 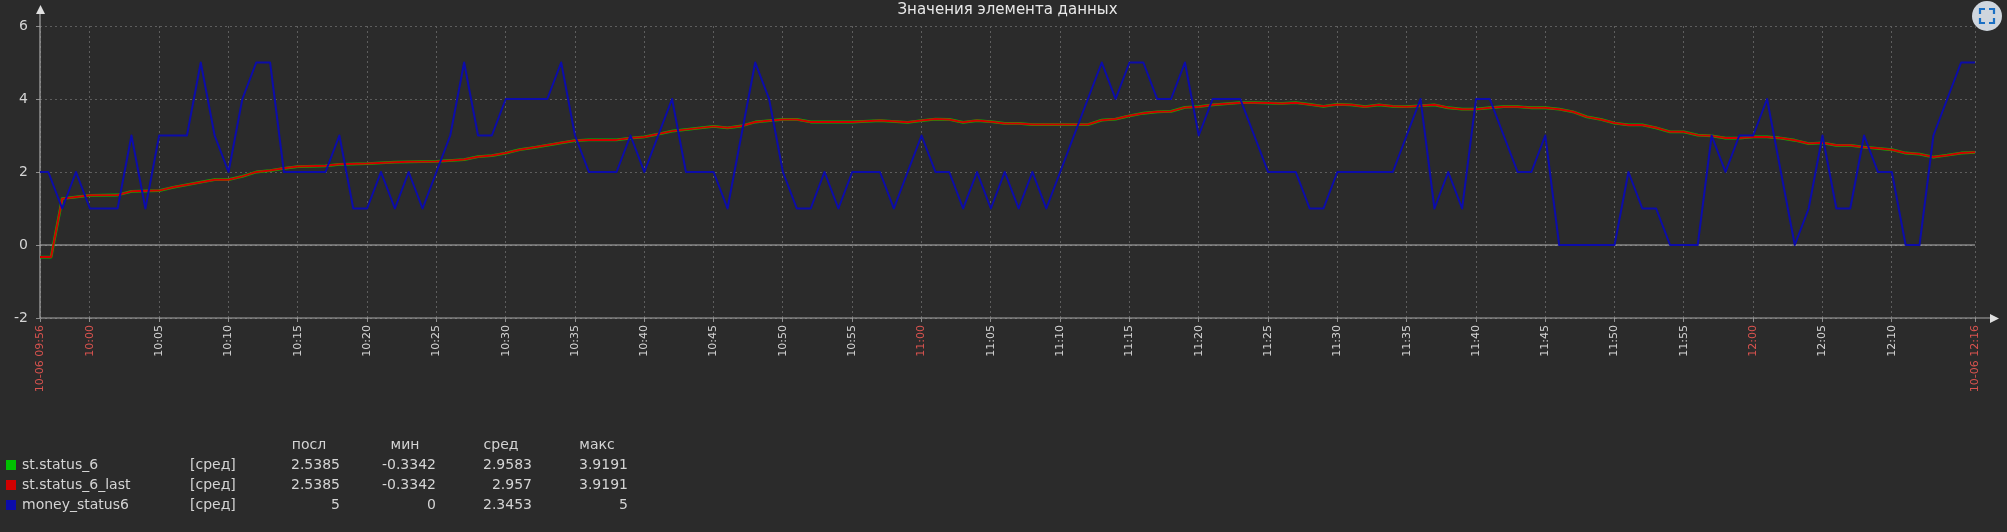 What do you see at coordinates (505, 341) in the screenshot?
I see `x-tick-label: 10:30` at bounding box center [505, 341].